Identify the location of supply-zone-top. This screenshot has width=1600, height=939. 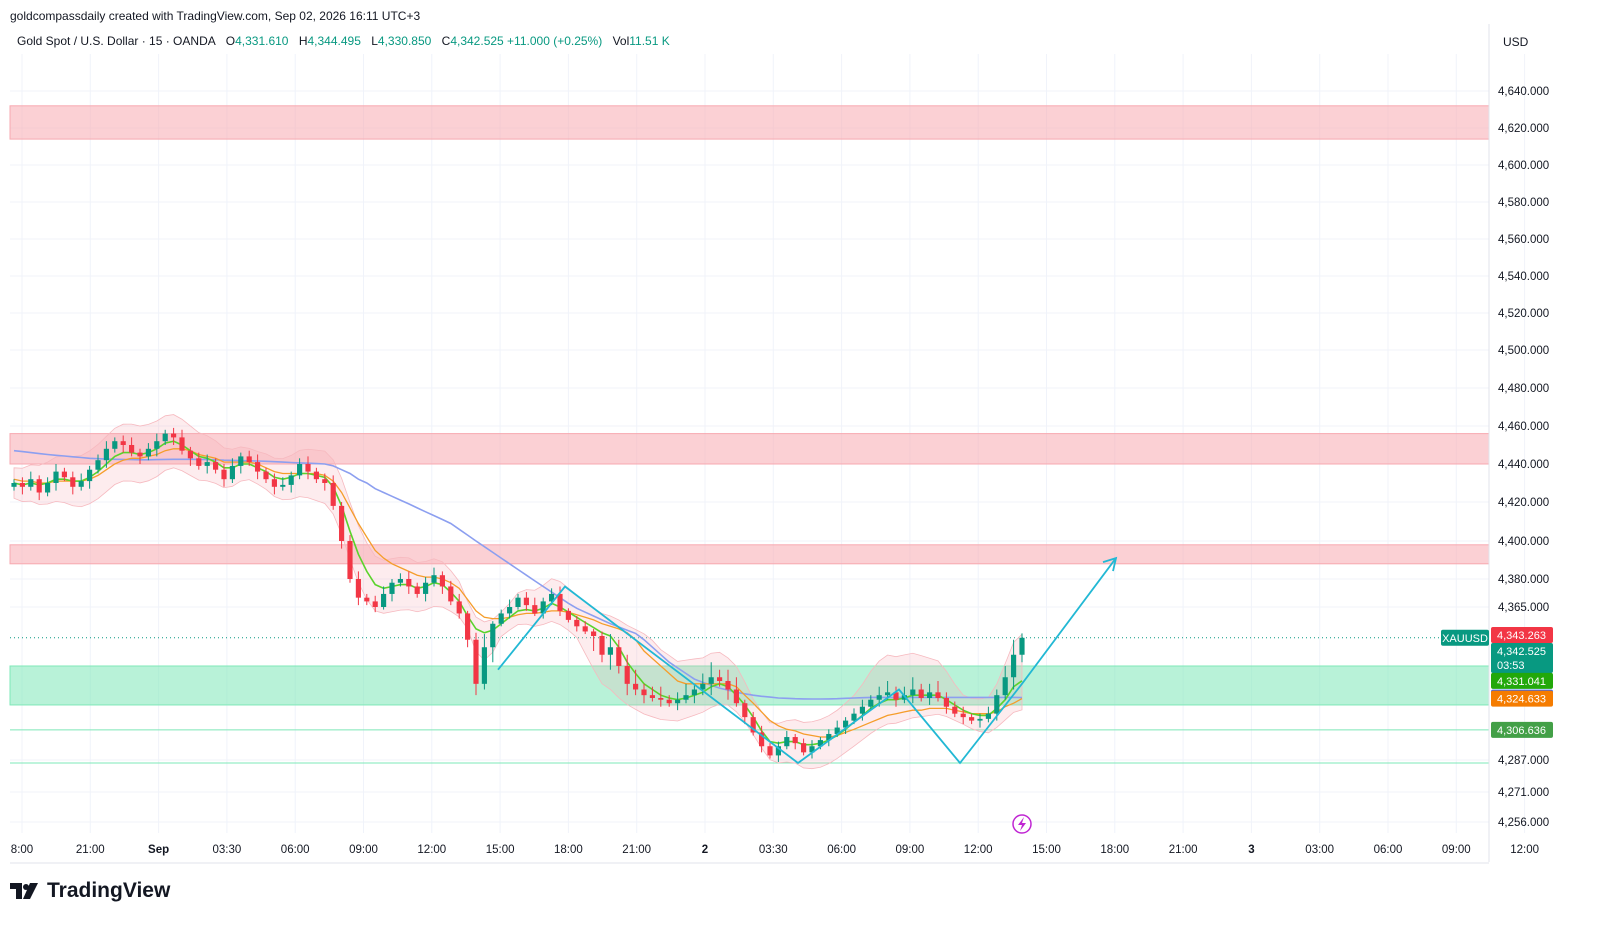
(749, 122).